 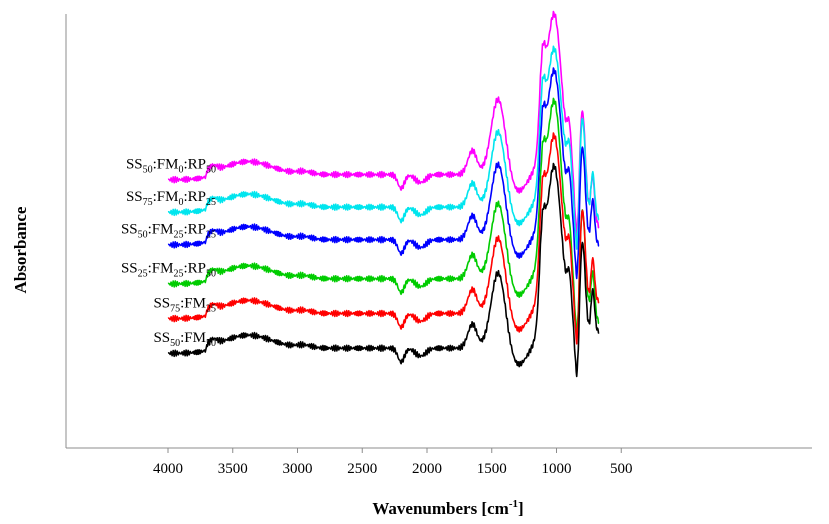 I want to click on x-tick-label: 1000, so click(x=557, y=469).